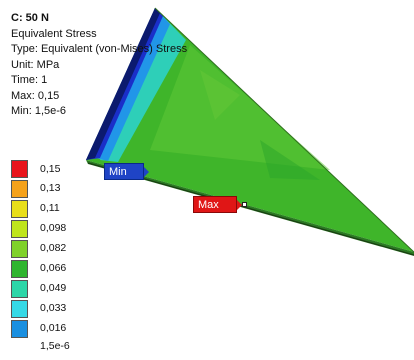  Describe the element at coordinates (124, 171) in the screenshot. I see `min-probe-label: Min` at that location.